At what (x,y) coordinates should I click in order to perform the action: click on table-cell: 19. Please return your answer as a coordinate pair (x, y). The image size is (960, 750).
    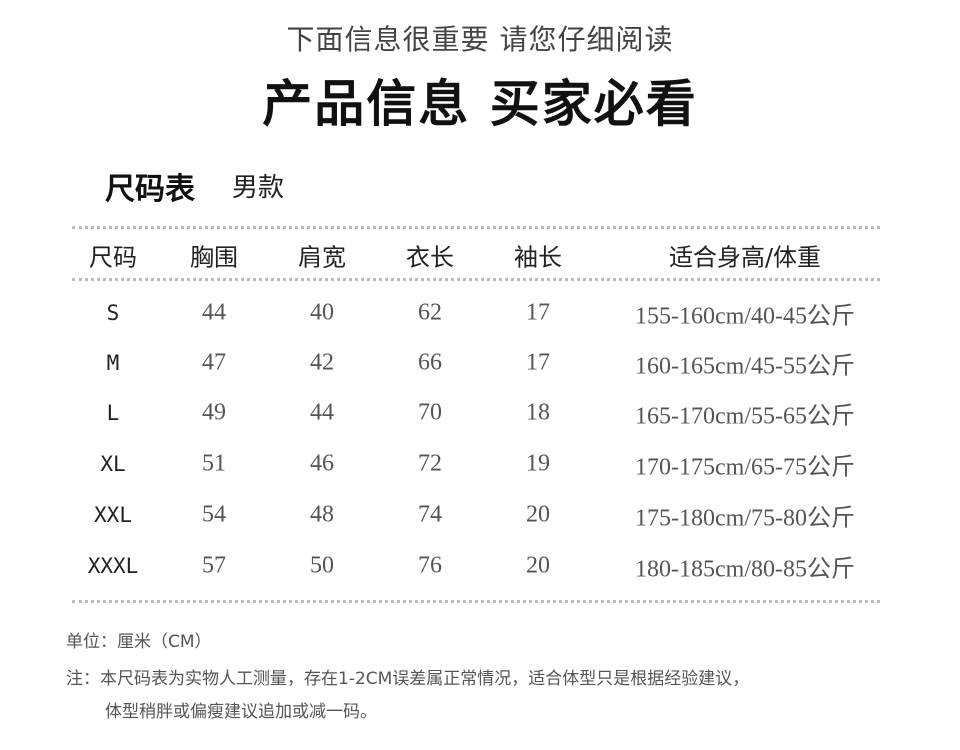
    Looking at the image, I should click on (538, 463).